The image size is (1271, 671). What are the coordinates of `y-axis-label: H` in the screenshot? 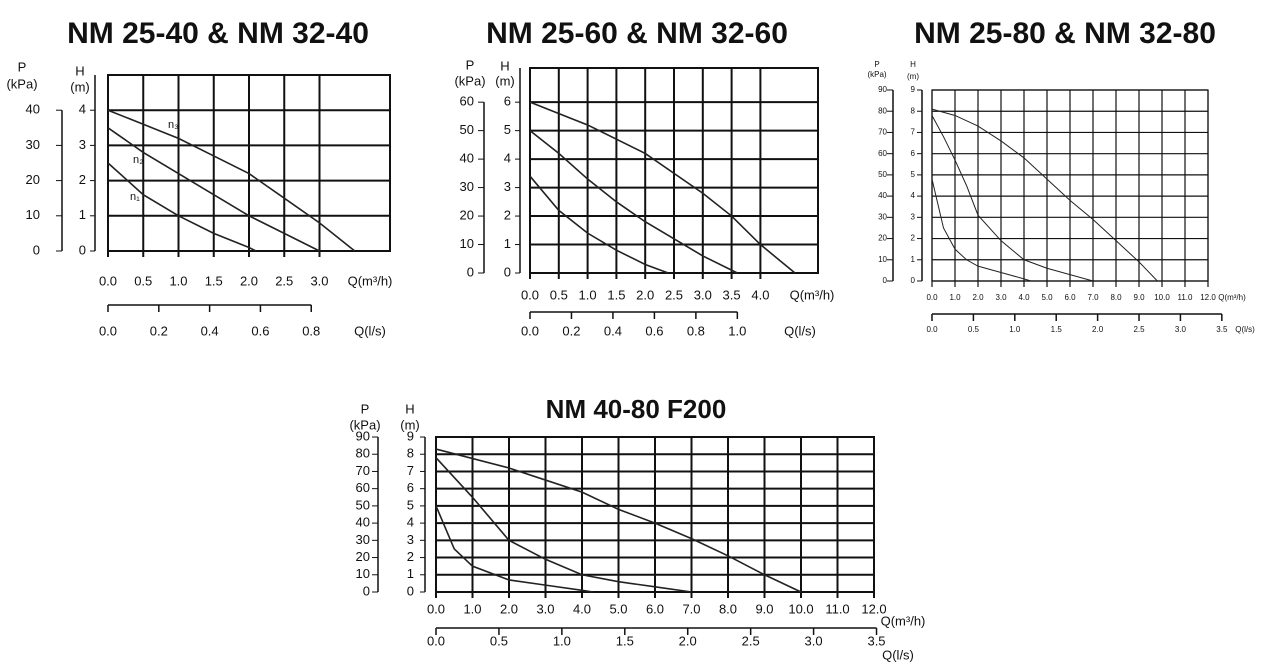 It's located at (913, 64).